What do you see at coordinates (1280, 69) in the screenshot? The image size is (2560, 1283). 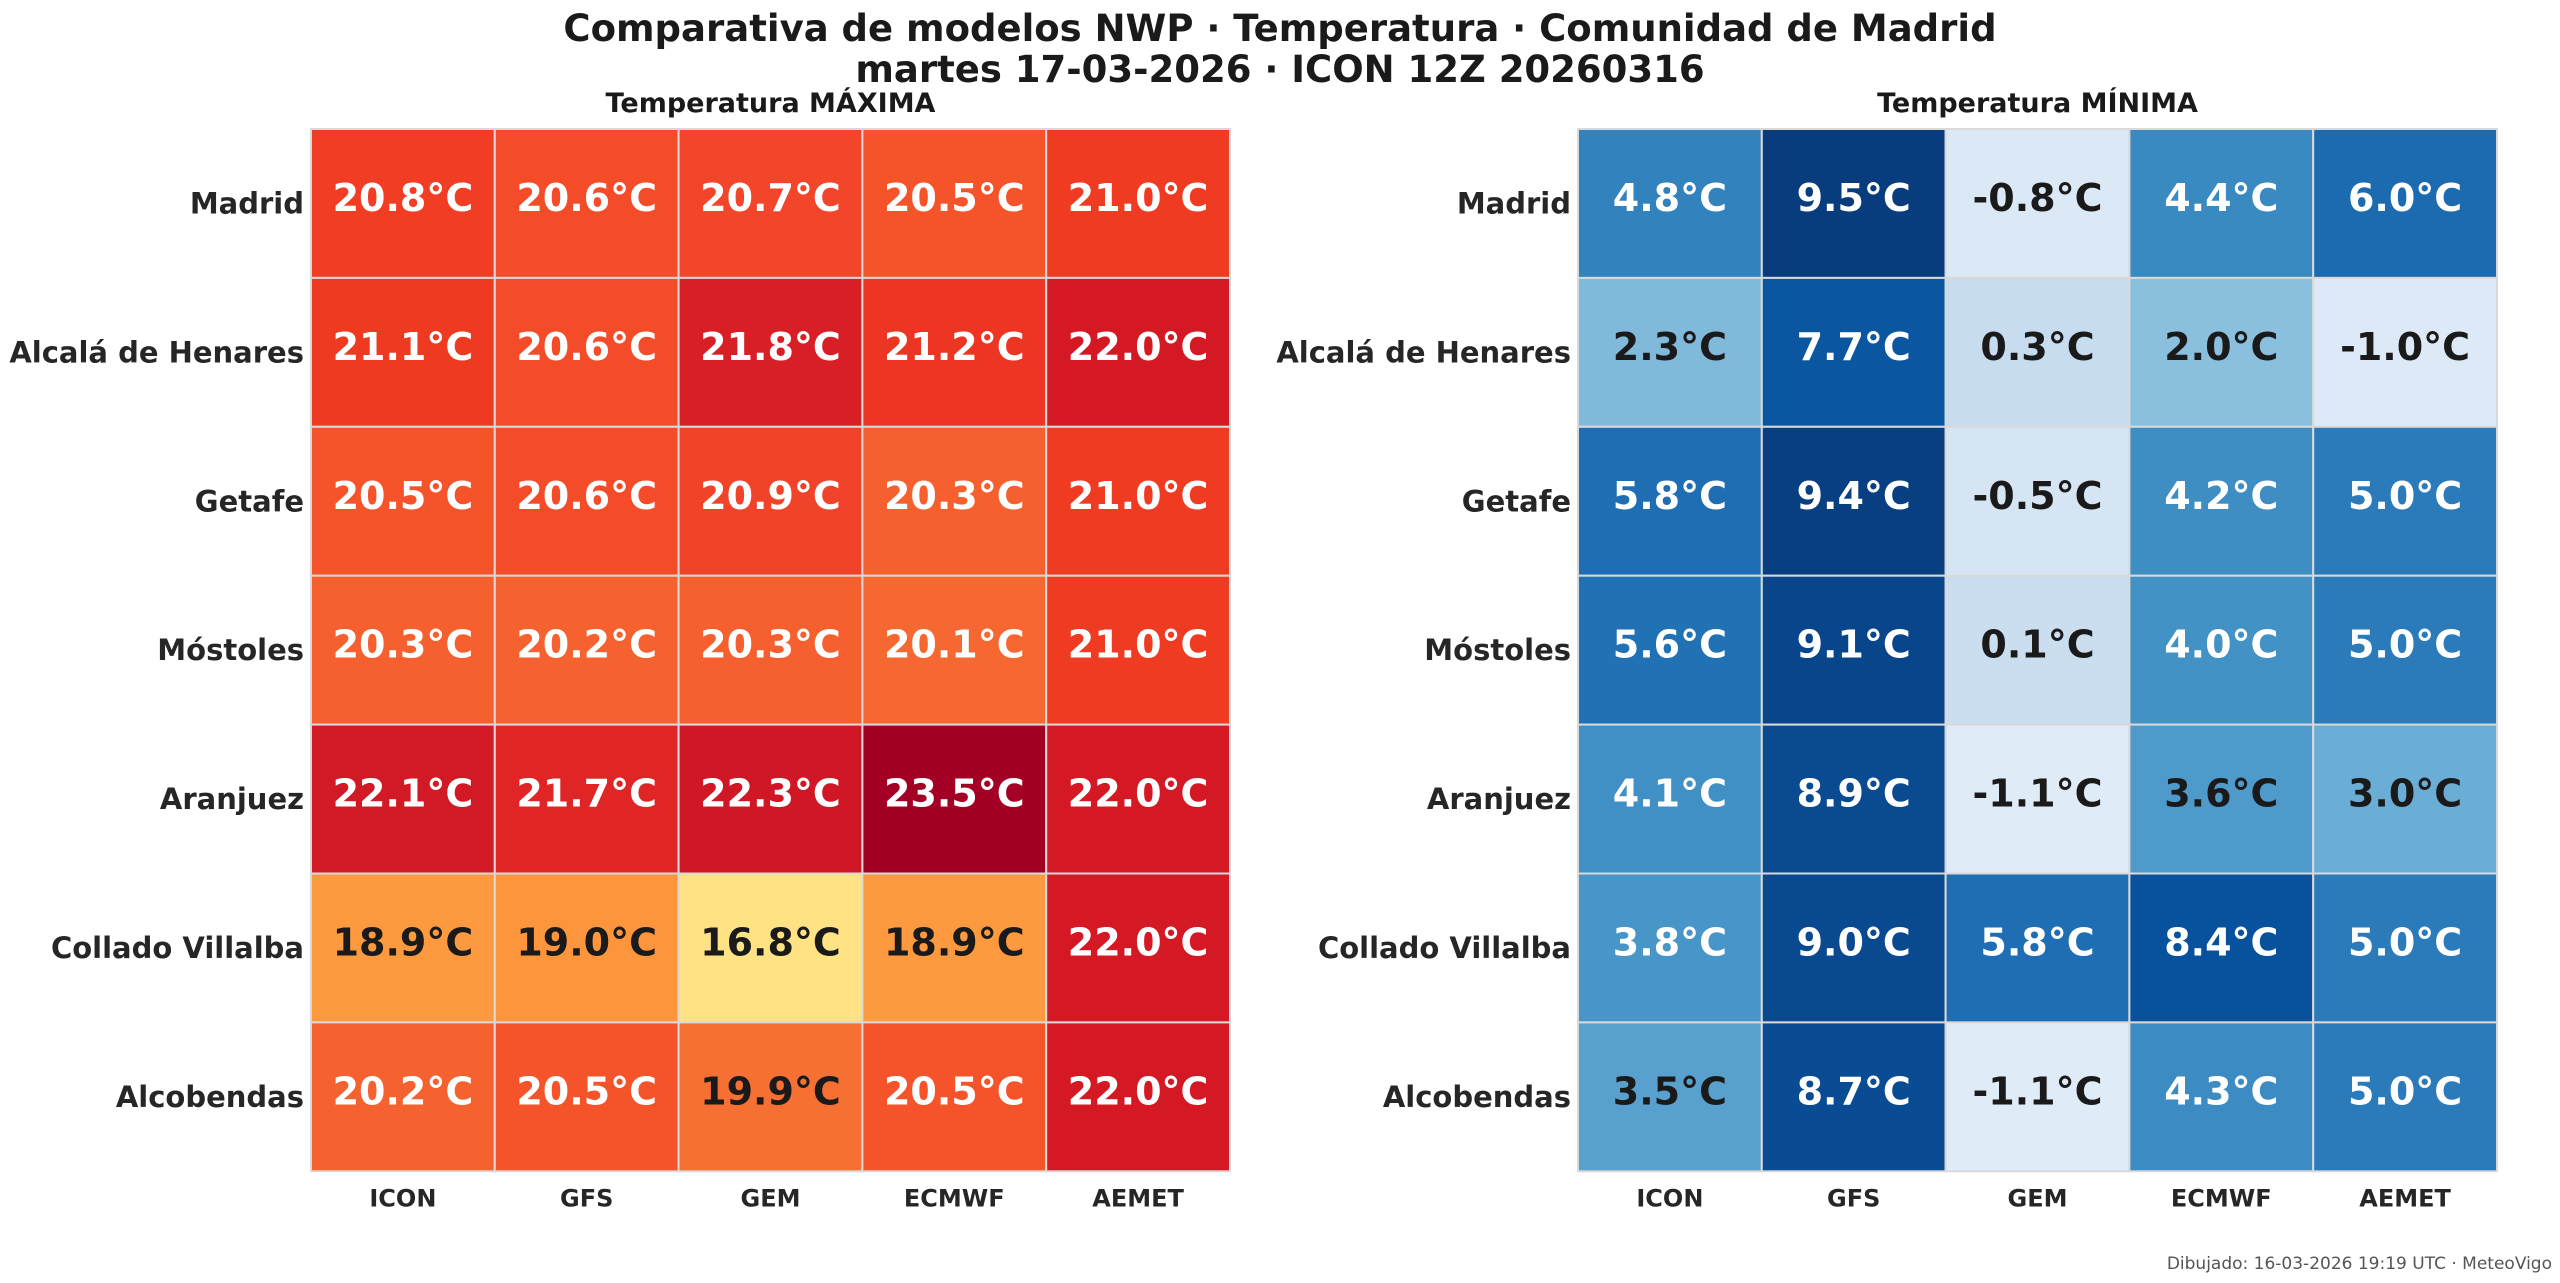 I see `figure-subtitle: martes 17-03-2026 · ICON 12Z 20260316` at bounding box center [1280, 69].